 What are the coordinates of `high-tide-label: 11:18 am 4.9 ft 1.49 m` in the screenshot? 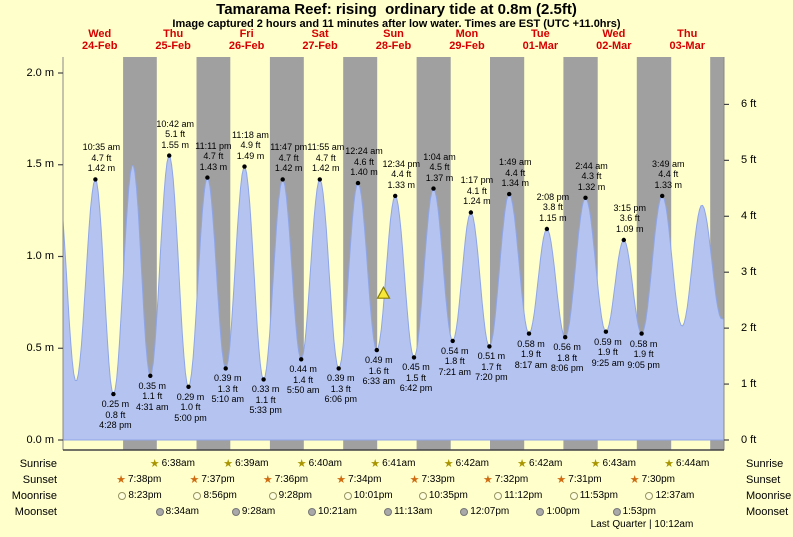 It's located at (250, 146).